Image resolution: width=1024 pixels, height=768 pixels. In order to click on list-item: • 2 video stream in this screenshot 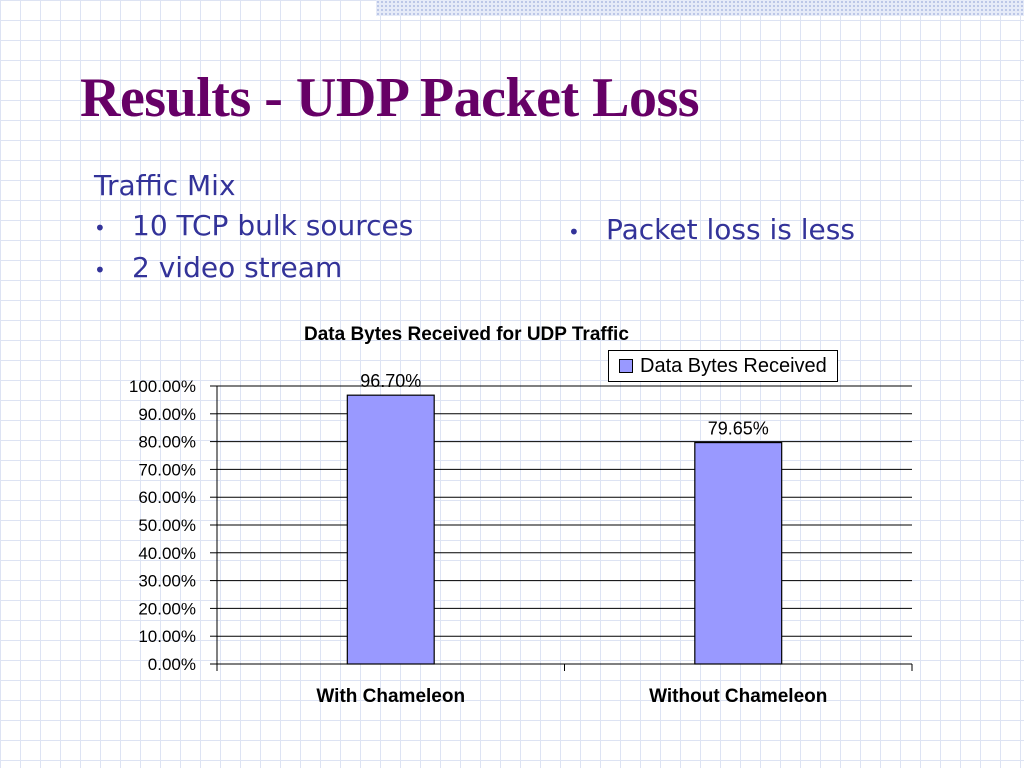, I will do `click(253, 269)`.